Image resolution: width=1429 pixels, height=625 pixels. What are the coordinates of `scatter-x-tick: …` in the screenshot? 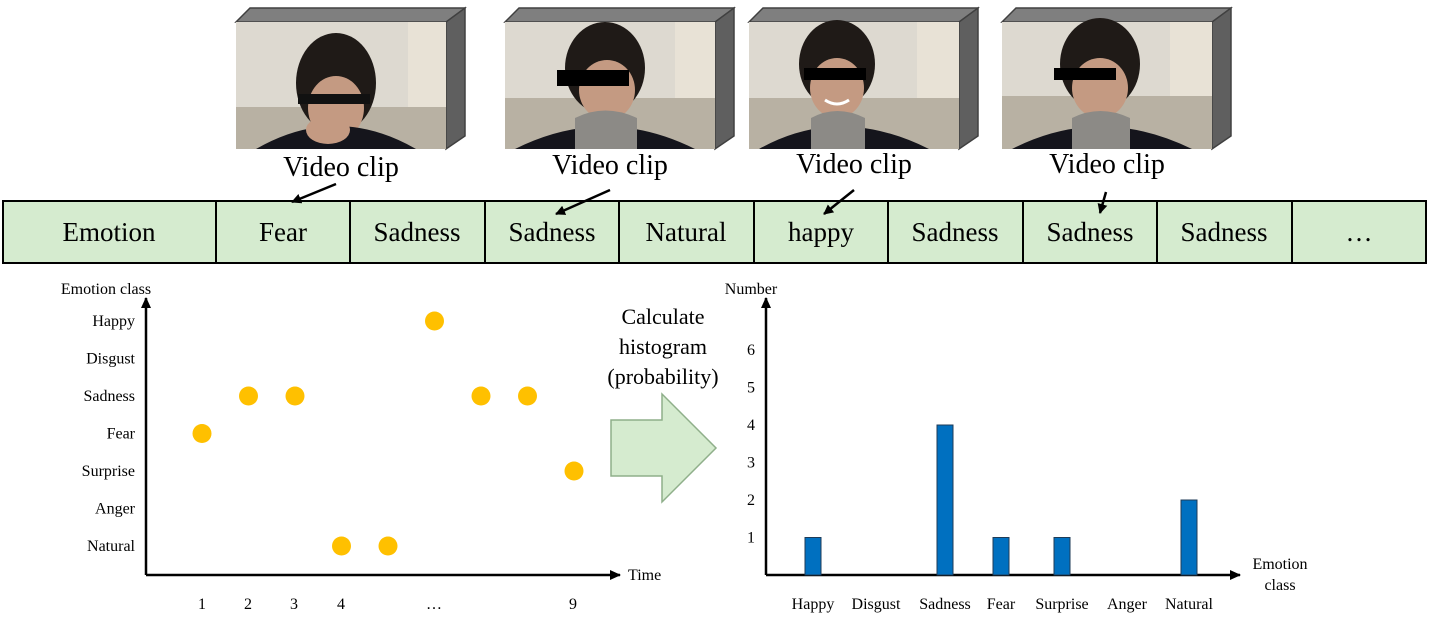 It's located at (434, 604).